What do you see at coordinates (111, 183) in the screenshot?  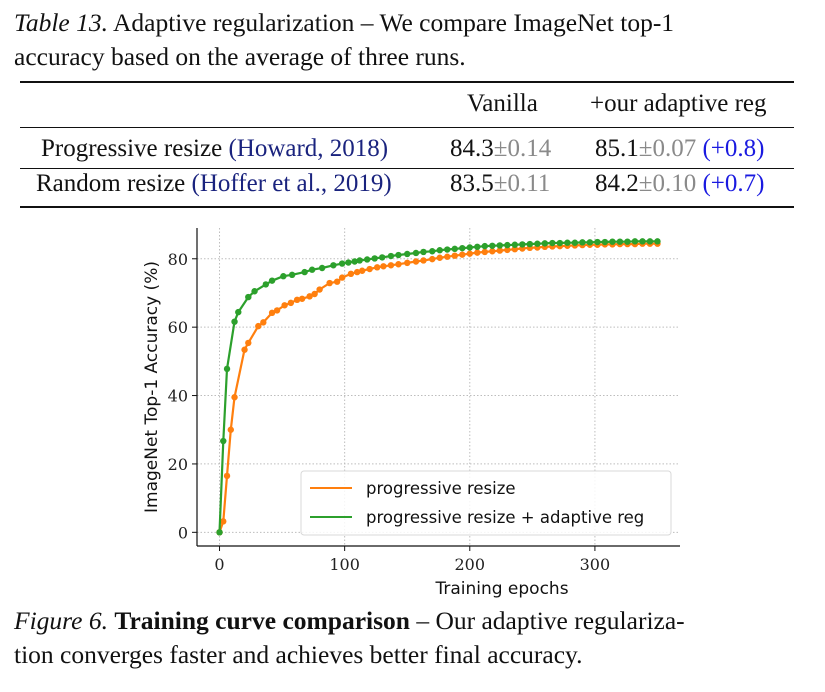 I see `row-method: Random resize` at bounding box center [111, 183].